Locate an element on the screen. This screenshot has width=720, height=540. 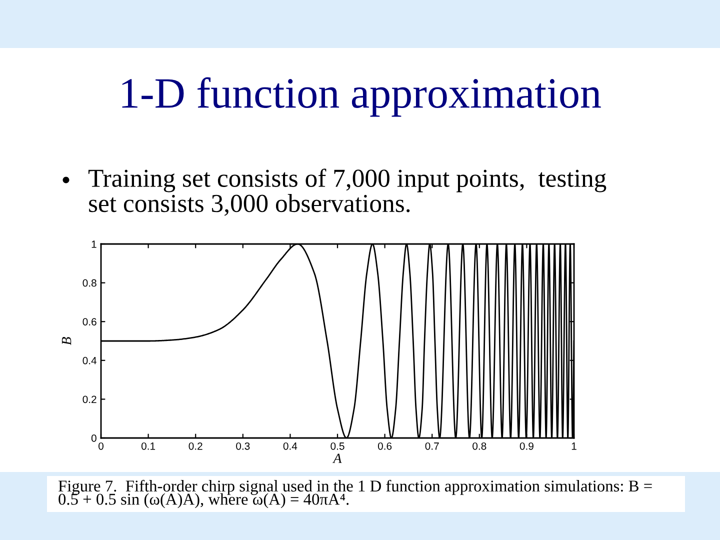
y-tick-label: 0 is located at coordinates (93, 438).